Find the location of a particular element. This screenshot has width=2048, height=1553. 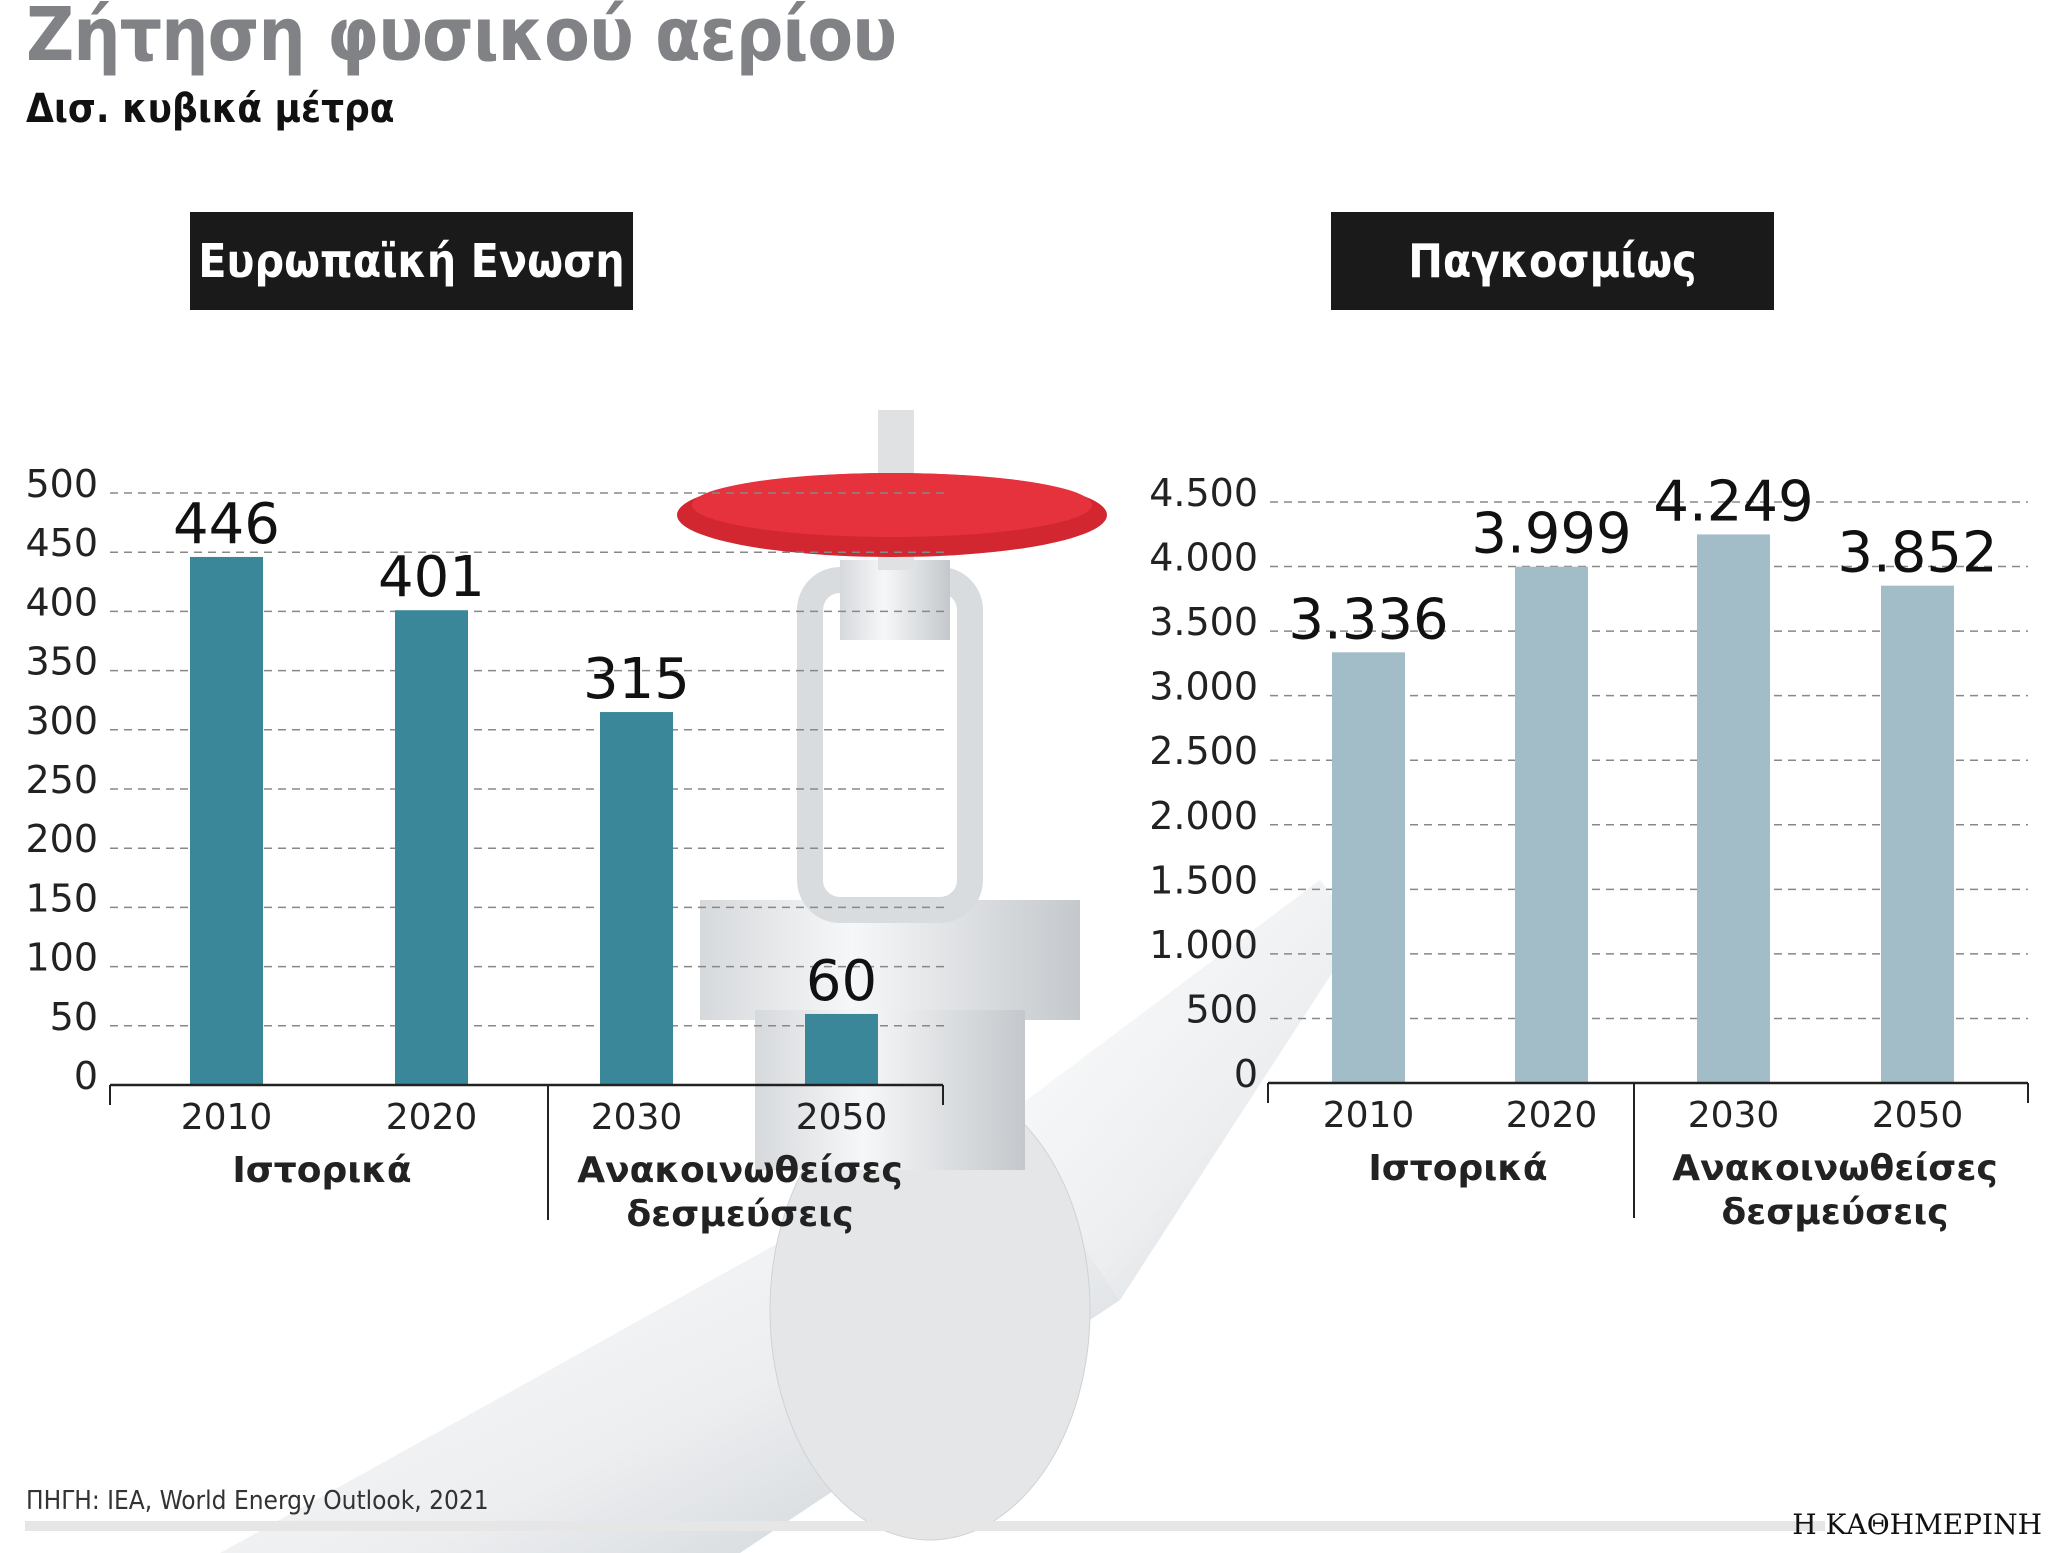

world-value-label: 3.999 is located at coordinates (1551, 534).